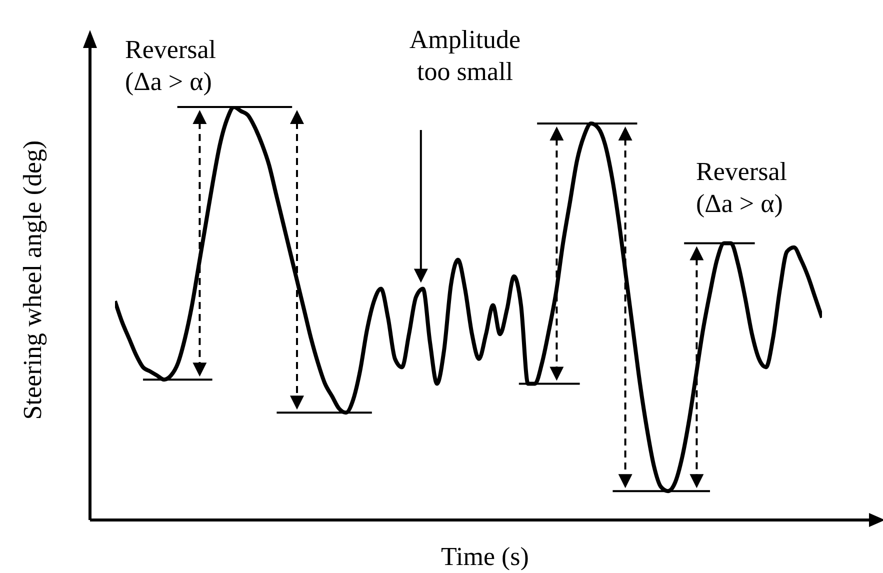 The height and width of the screenshot is (573, 883). I want to click on y-axis-title: Steering wheel angle (deg), so click(33, 280).